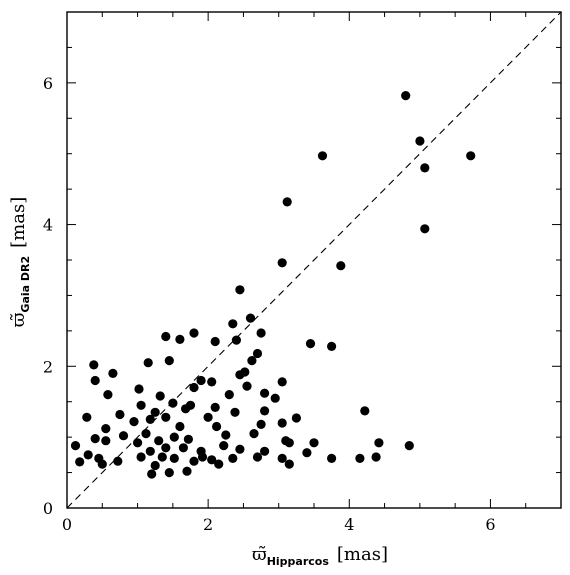 Image resolution: width=570 pixels, height=575 pixels. Describe the element at coordinates (18, 222) in the screenshot. I see `y-axis-unit: [mas]` at that location.